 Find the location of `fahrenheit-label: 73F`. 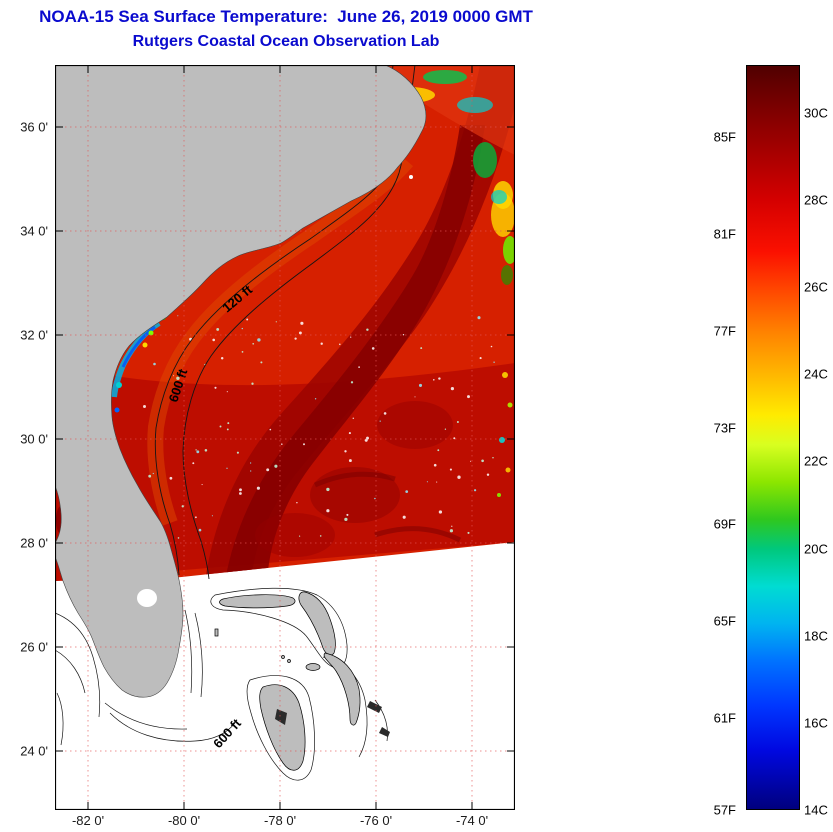

fahrenheit-label: 73F is located at coordinates (724, 428).